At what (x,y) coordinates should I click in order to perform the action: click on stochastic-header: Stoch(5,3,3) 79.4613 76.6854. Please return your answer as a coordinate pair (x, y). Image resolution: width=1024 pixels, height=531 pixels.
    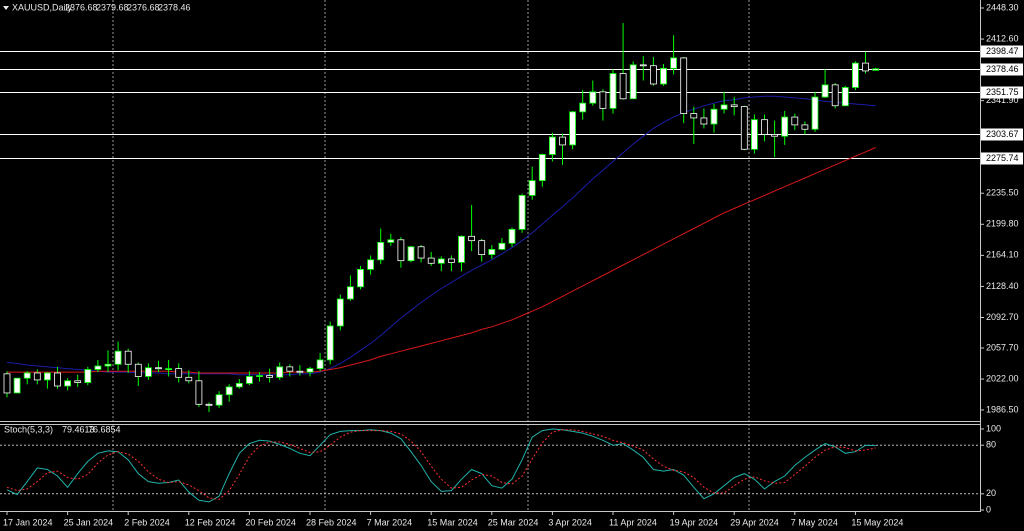
    Looking at the image, I should click on (62, 429).